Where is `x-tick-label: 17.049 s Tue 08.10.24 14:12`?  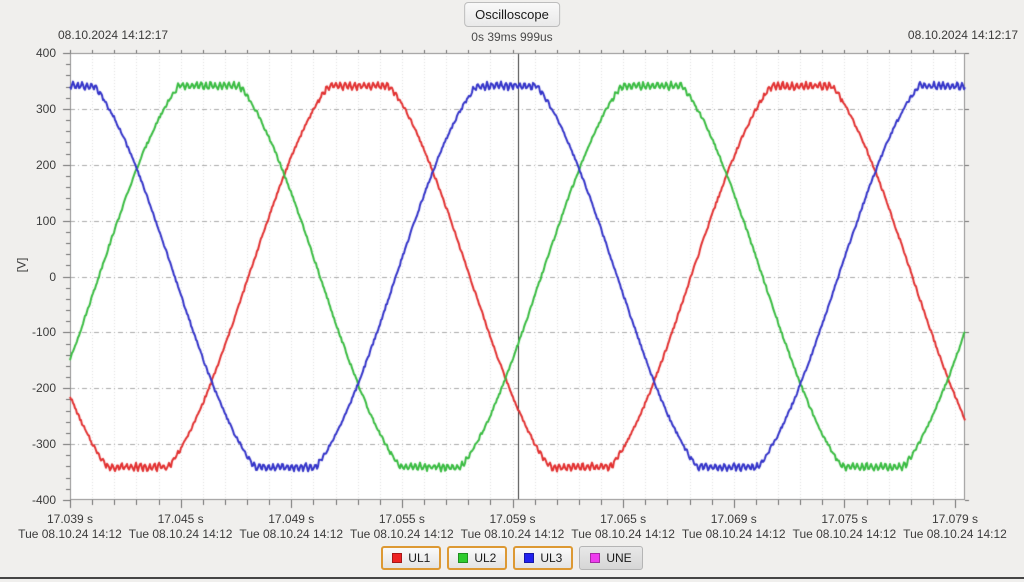
x-tick-label: 17.049 s Tue 08.10.24 14:12 is located at coordinates (291, 526).